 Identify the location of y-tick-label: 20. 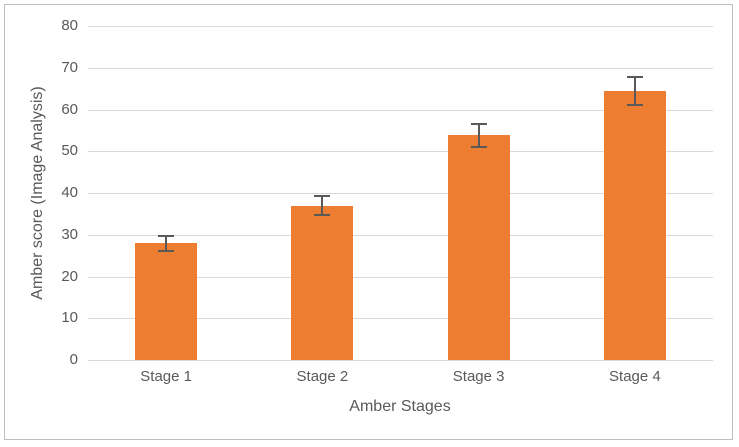
(69, 276).